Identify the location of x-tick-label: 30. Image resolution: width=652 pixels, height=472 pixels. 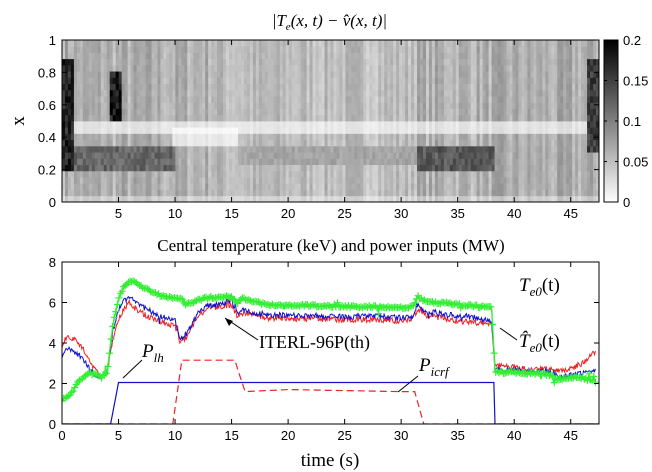
(401, 435).